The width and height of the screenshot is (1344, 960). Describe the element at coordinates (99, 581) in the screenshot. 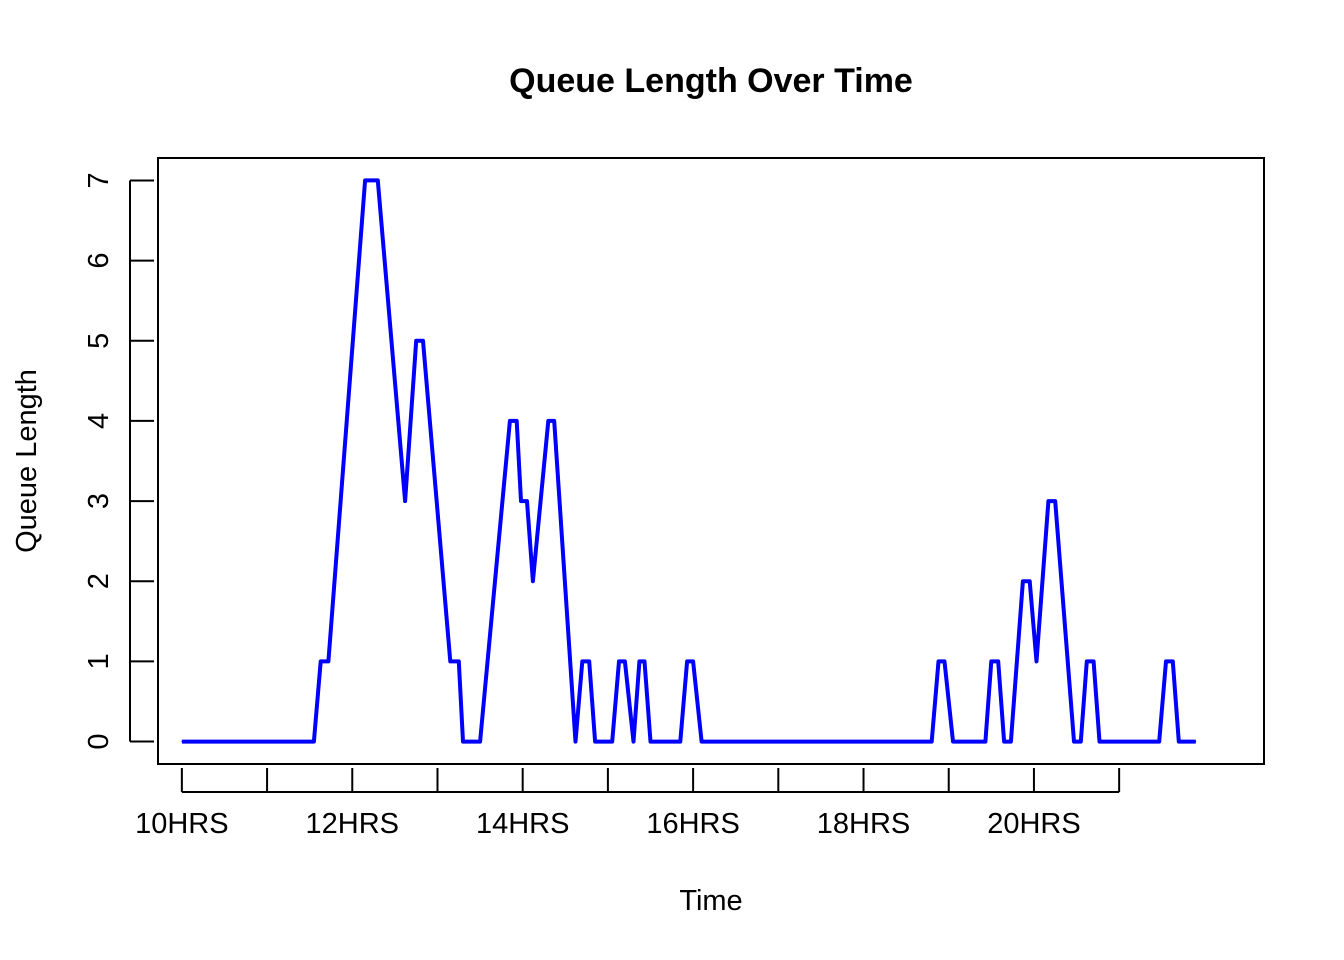

I see `y-tick-label: 2` at that location.